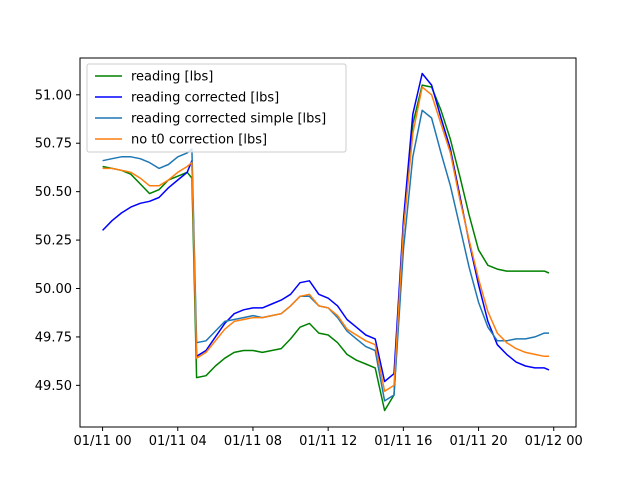 The image size is (640, 480). What do you see at coordinates (328, 441) in the screenshot?
I see `x-tick-label: 01/11 12` at bounding box center [328, 441].